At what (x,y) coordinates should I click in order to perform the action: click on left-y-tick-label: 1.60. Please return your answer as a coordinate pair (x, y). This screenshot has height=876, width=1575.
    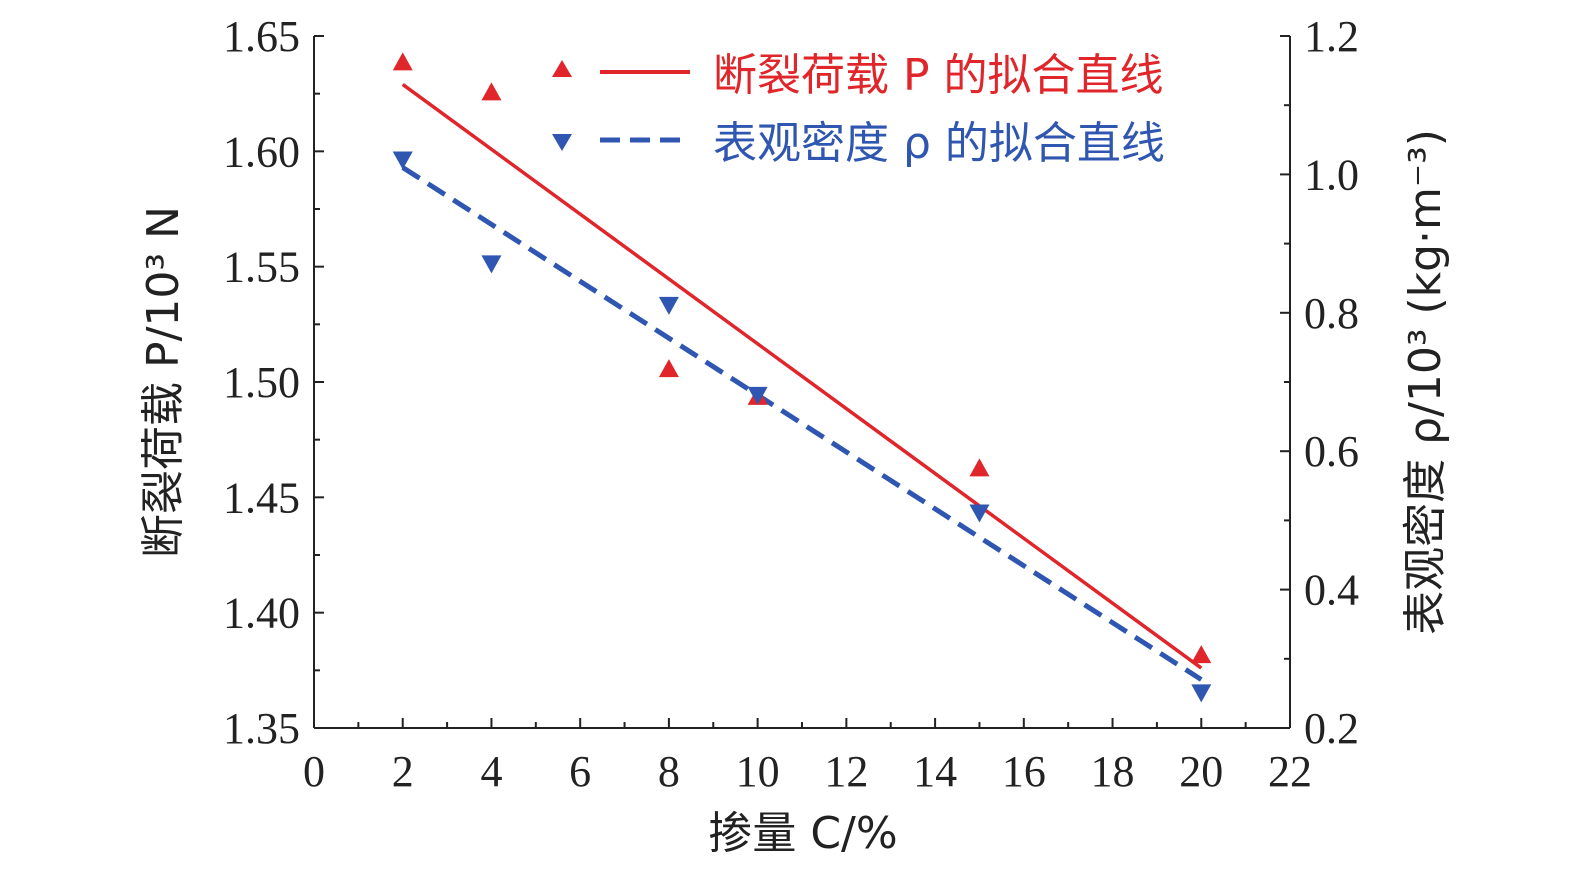
    Looking at the image, I should click on (261, 151).